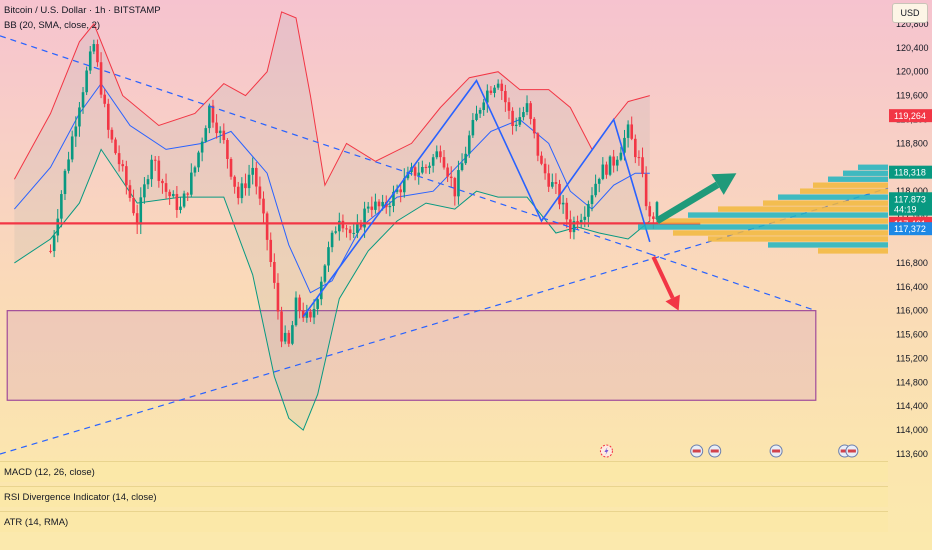 This screenshot has width=932, height=550. What do you see at coordinates (444, 521) in the screenshot?
I see `atr-panel: ATR (14, RMA)` at bounding box center [444, 521].